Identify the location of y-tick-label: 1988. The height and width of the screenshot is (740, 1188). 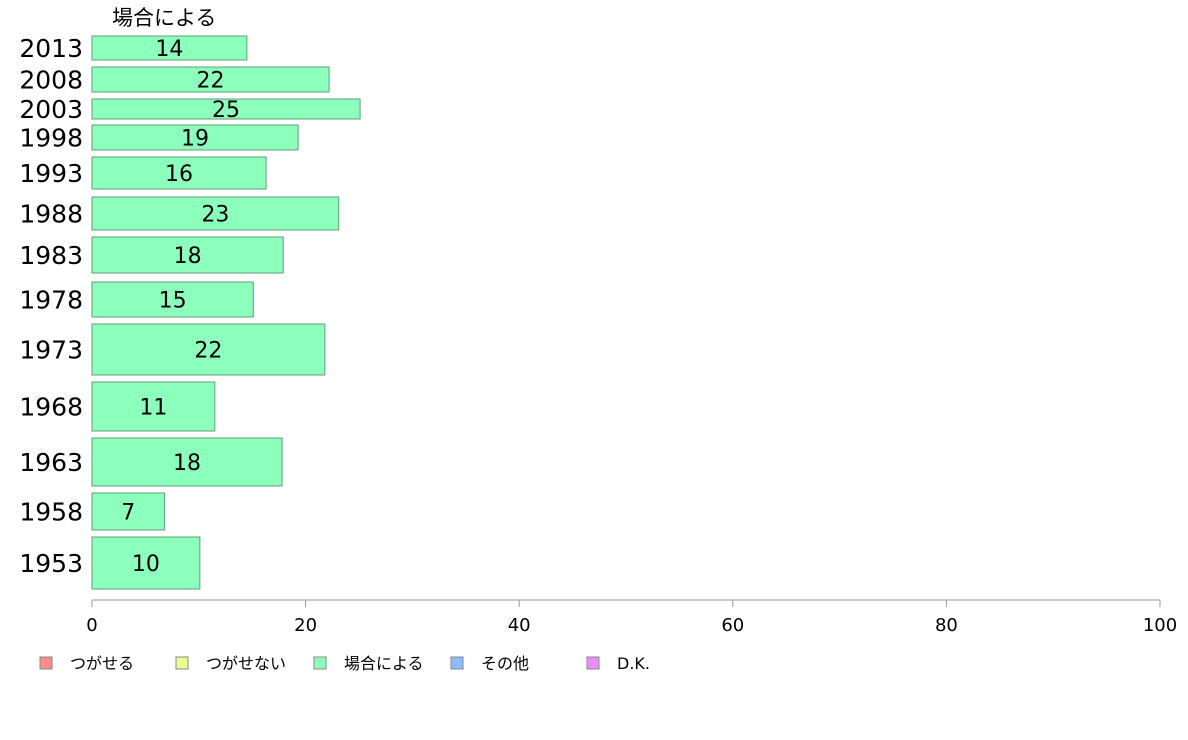
(51, 214).